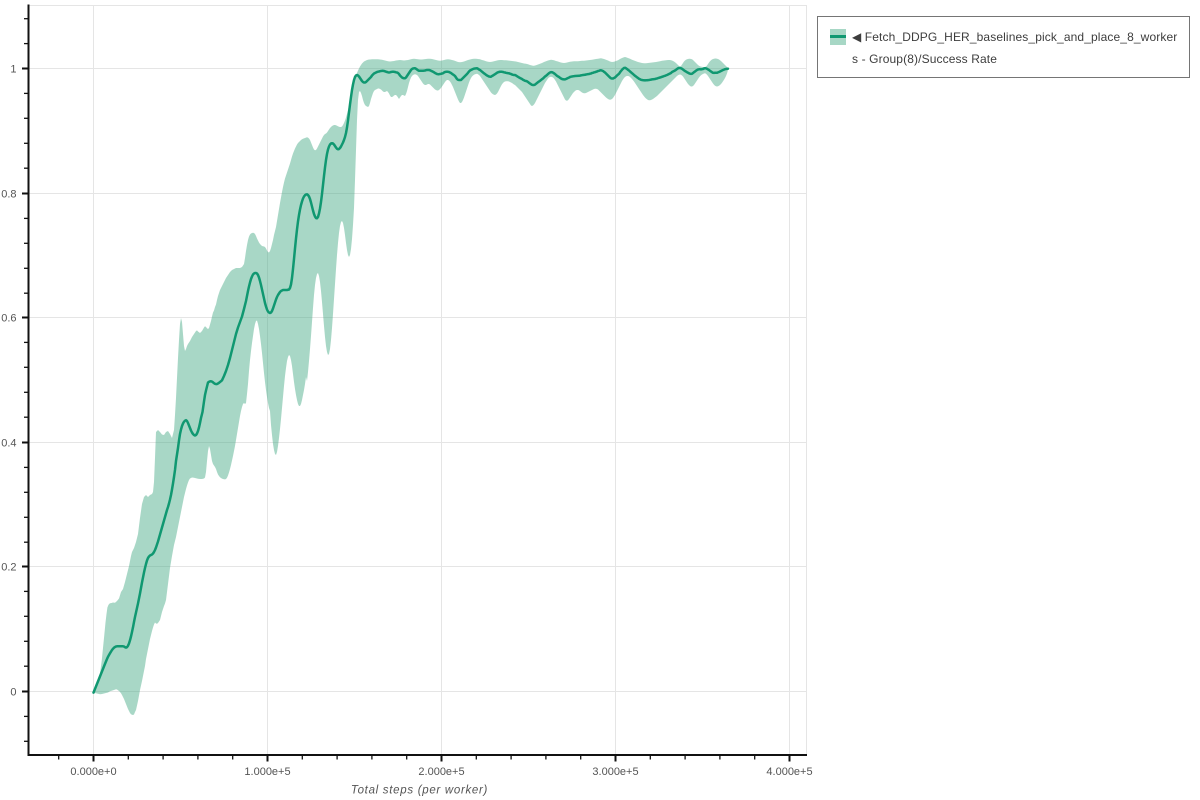 The image size is (1200, 800). What do you see at coordinates (419, 791) in the screenshot?
I see `svg-text: Total steps (per worker)` at bounding box center [419, 791].